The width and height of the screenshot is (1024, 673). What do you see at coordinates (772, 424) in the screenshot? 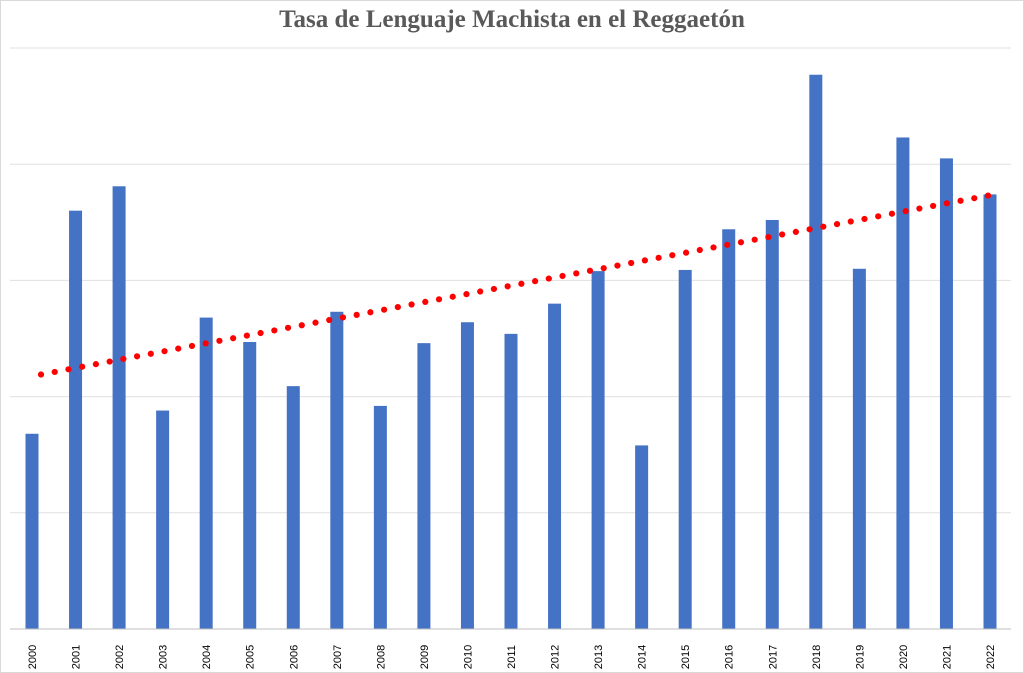
I see `bar-2017` at bounding box center [772, 424].